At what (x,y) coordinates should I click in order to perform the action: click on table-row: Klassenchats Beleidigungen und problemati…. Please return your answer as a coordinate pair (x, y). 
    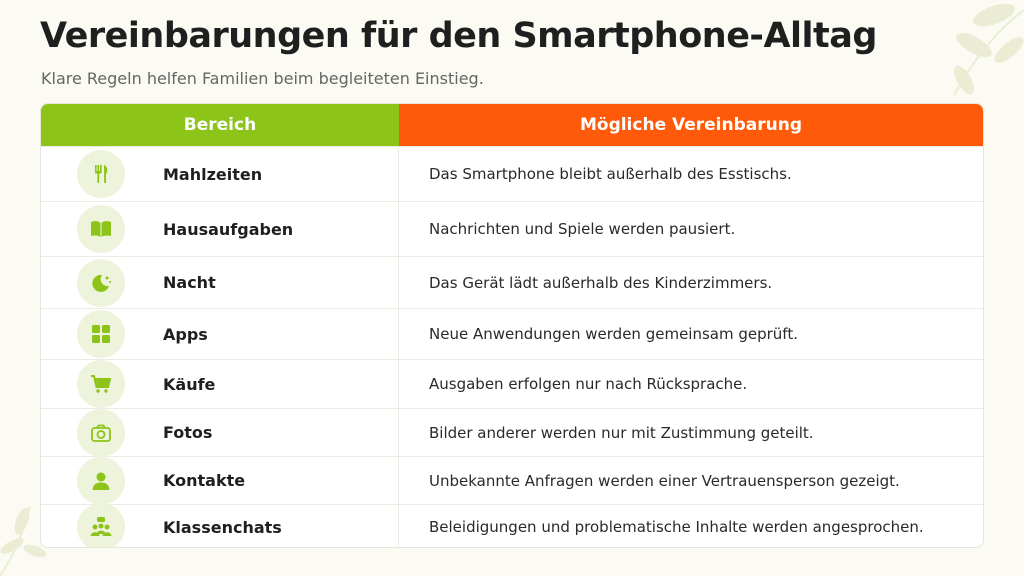
    Looking at the image, I should click on (512, 525).